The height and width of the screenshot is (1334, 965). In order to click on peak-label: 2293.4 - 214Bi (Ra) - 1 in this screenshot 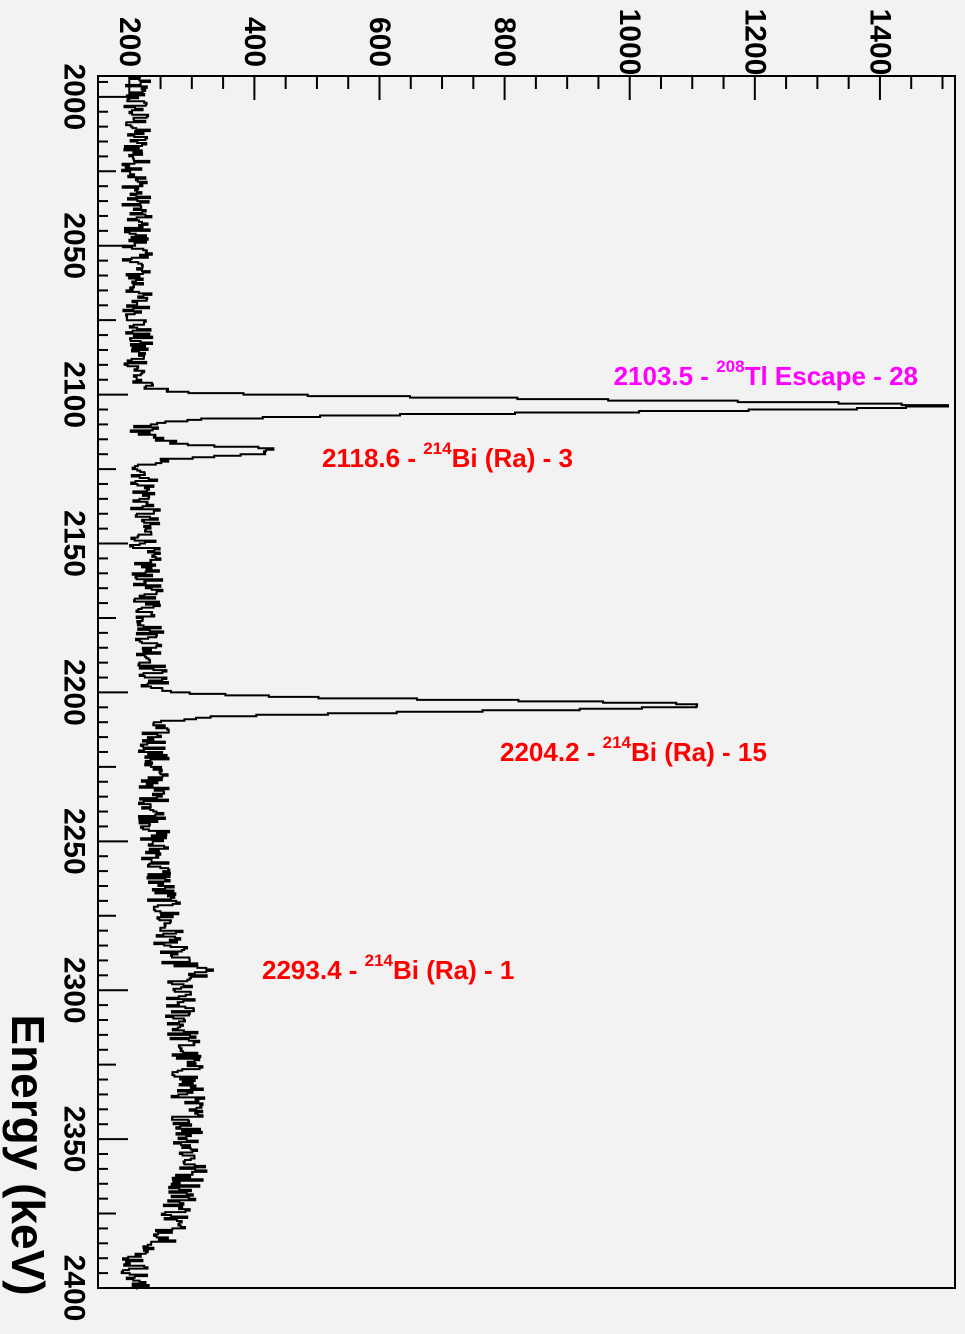, I will do `click(388, 968)`.